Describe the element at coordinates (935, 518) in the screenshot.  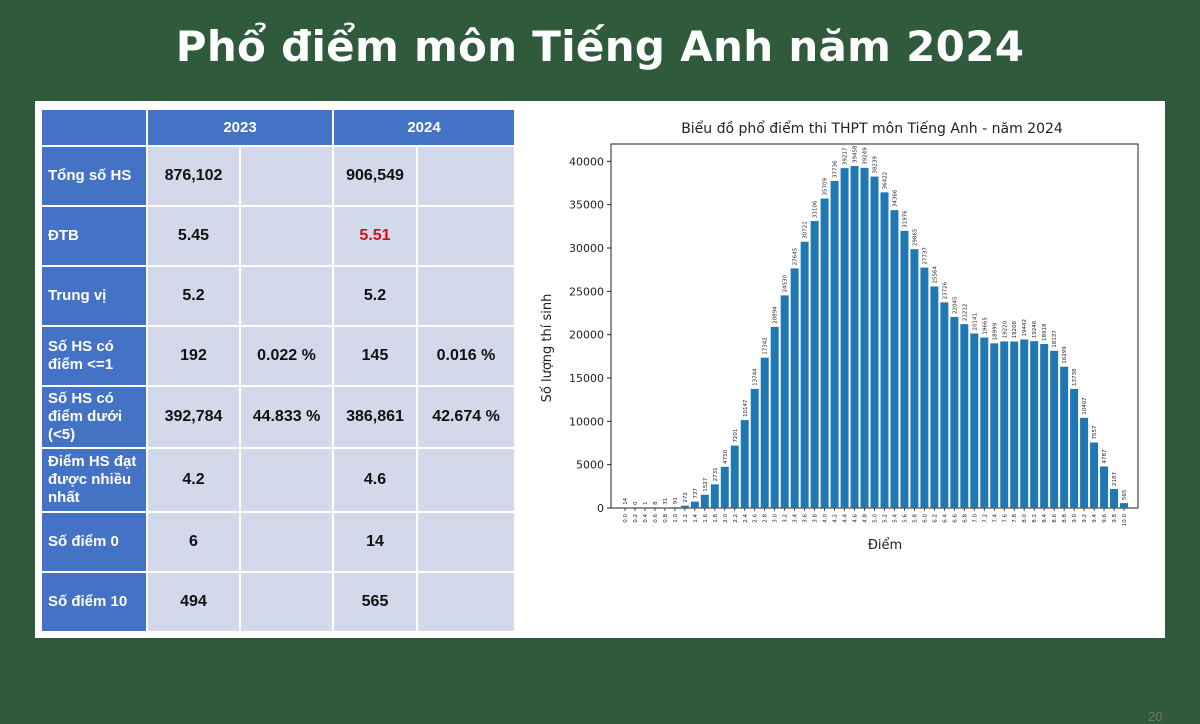
I see `x-tick-label: 6.2` at that location.